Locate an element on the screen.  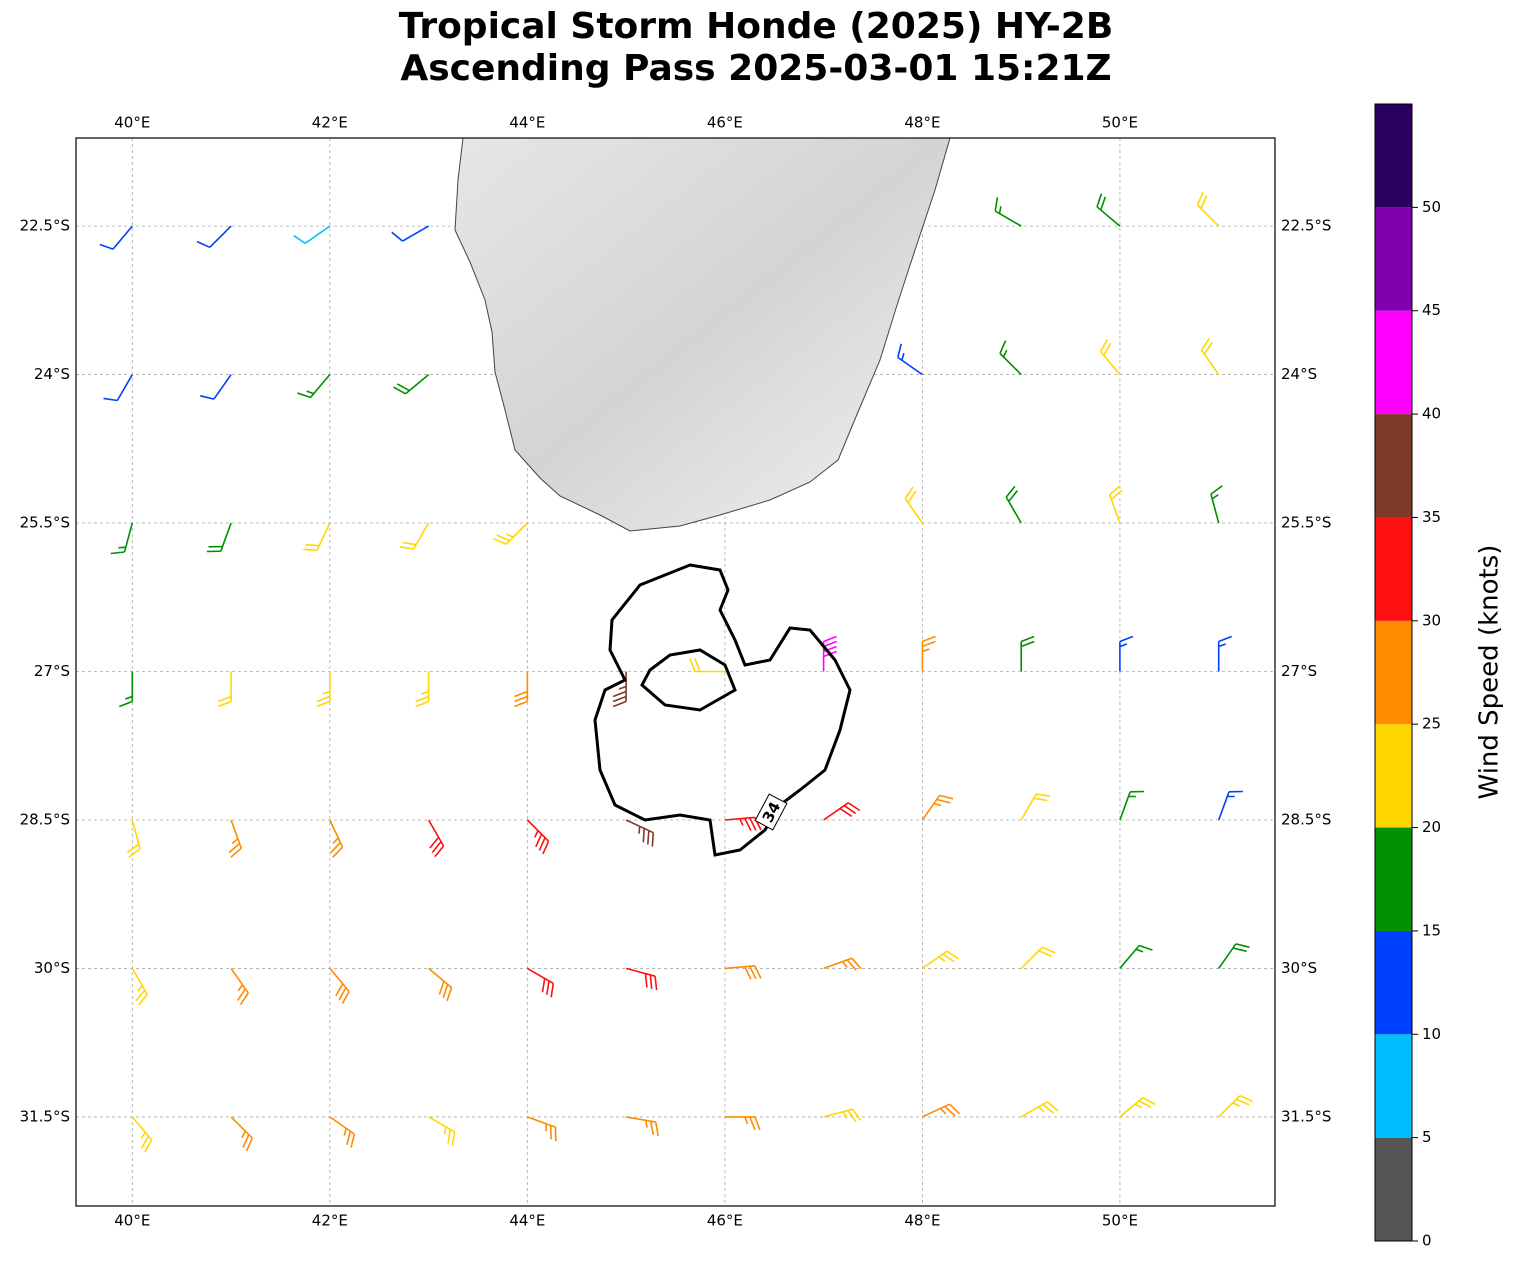
colorbar-tick-label: 50 is located at coordinates (1431, 207).